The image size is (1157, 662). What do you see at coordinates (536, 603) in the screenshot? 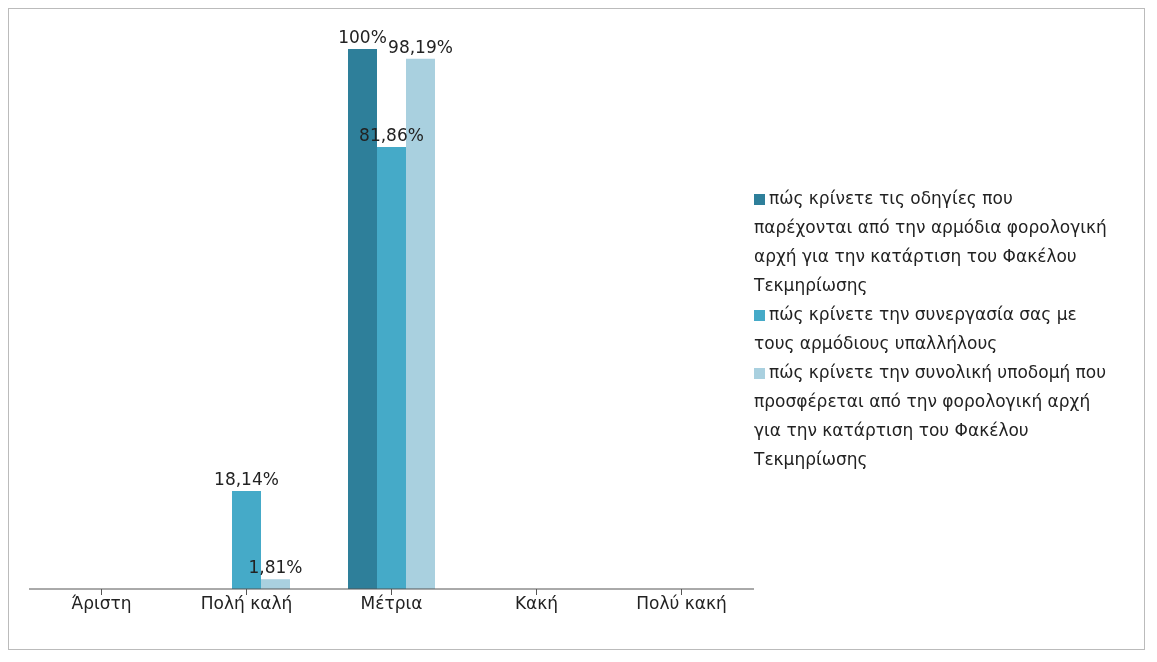
I see `x-tick-label: Κακή` at bounding box center [536, 603].